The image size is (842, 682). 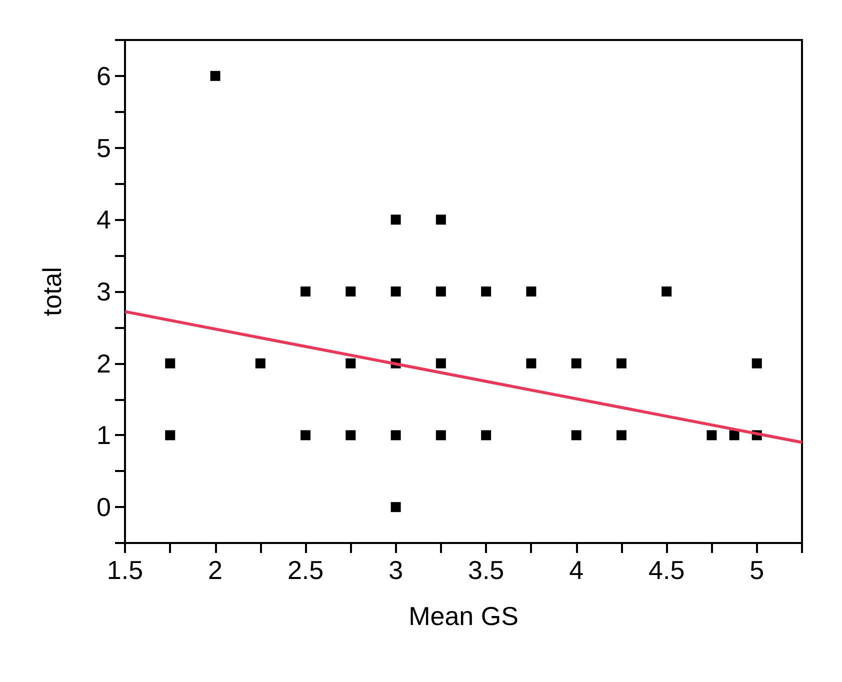 What do you see at coordinates (103, 363) in the screenshot?
I see `y-tick-label: 2` at bounding box center [103, 363].